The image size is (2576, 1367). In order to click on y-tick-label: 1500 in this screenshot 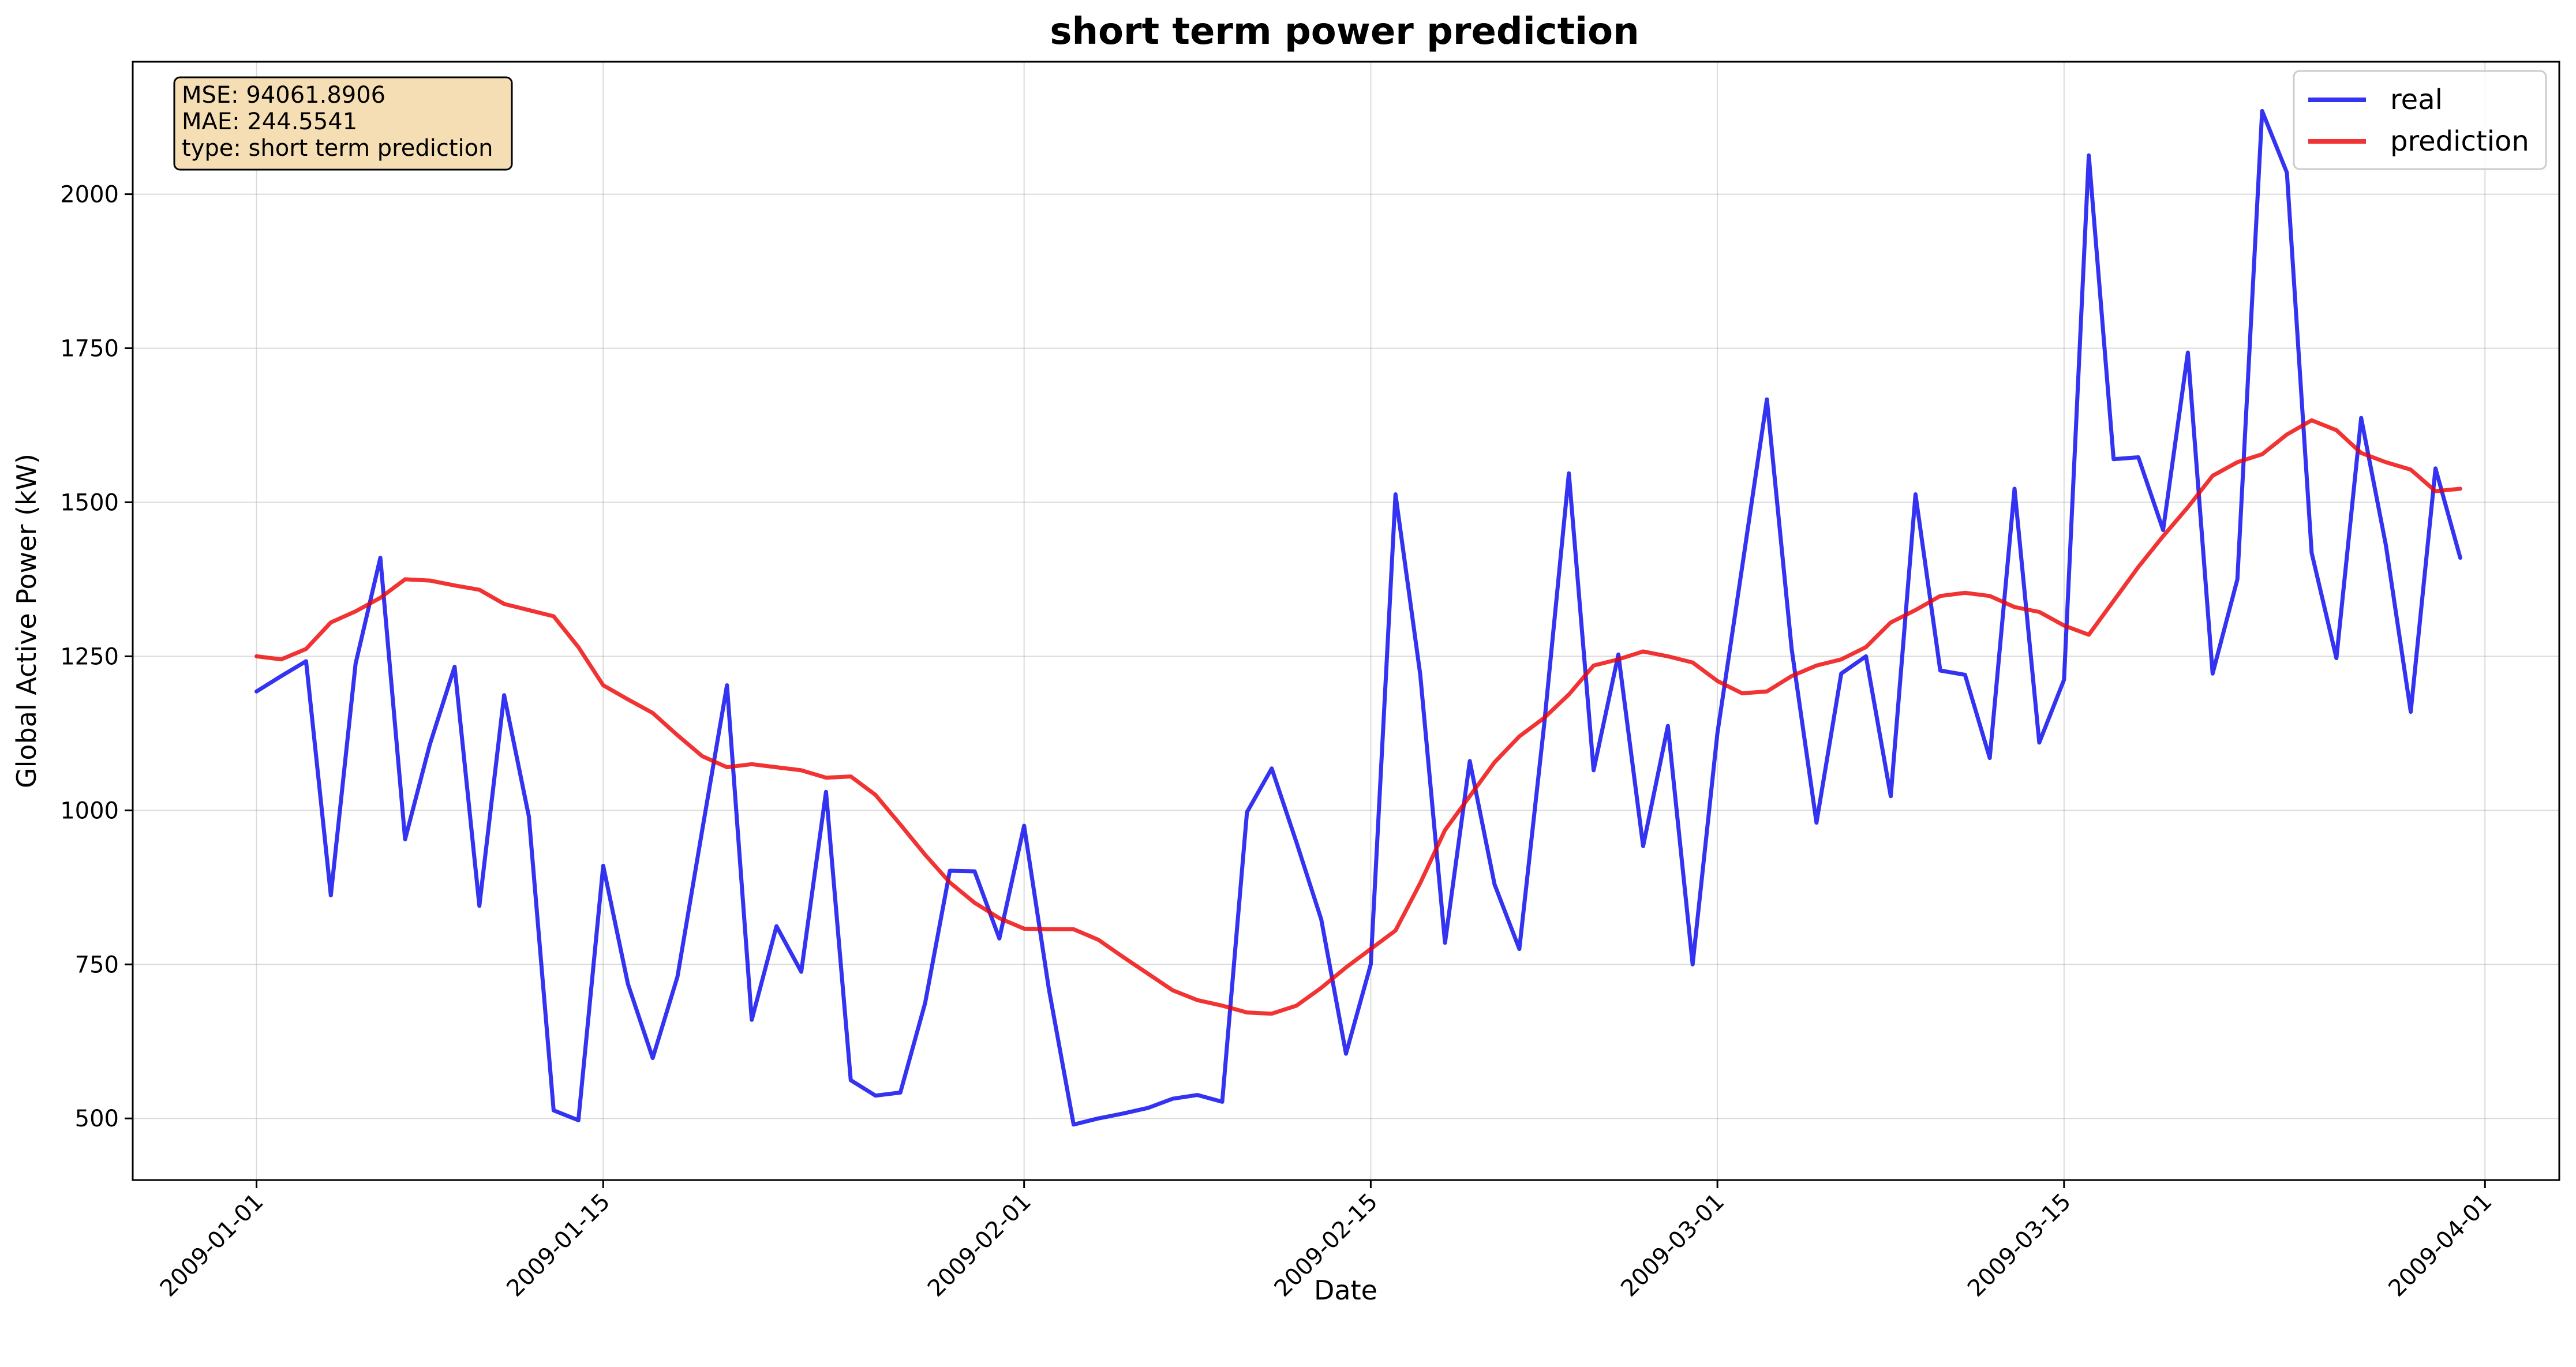, I will do `click(89, 503)`.